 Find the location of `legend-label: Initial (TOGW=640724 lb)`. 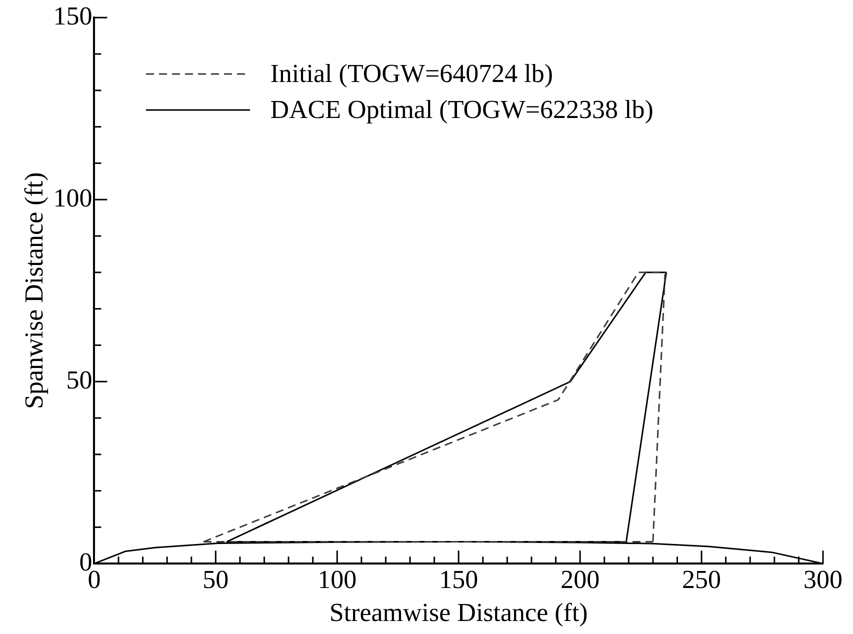

legend-label: Initial (TOGW=640724 lb) is located at coordinates (411, 73).